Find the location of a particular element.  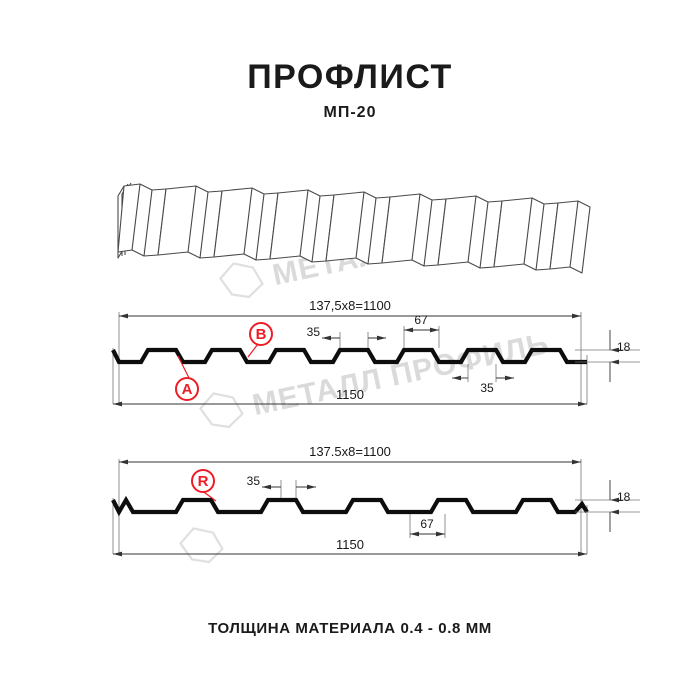

callout-r: R is located at coordinates (204, 485).